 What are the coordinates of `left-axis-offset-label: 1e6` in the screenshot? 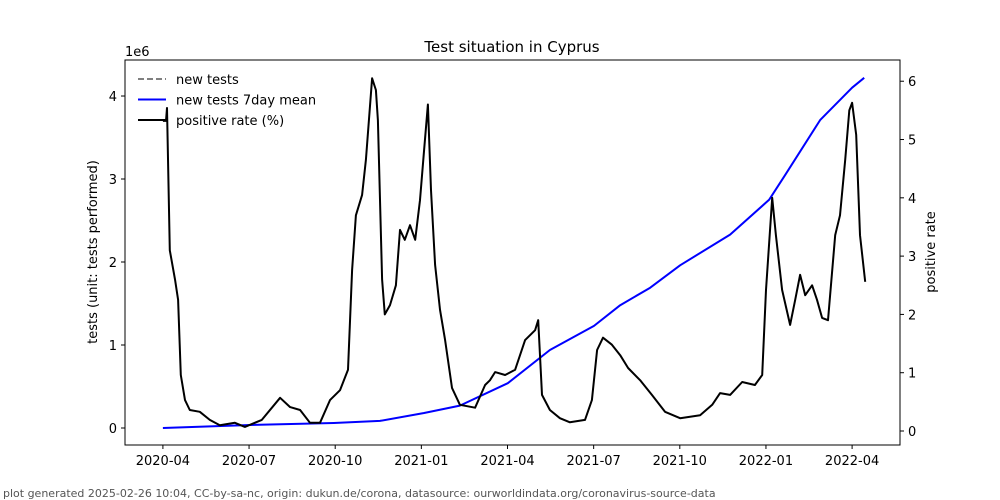 It's located at (137, 52).